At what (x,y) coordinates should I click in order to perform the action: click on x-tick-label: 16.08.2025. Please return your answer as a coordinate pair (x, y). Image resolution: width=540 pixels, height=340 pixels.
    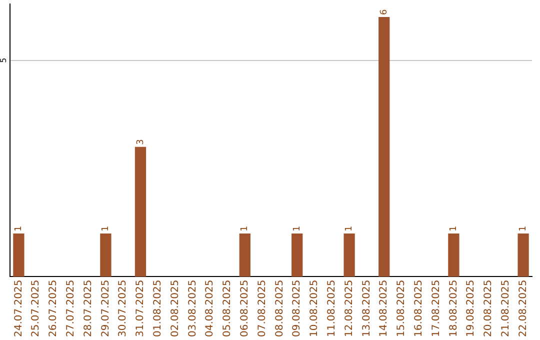
    Looking at the image, I should click on (418, 309).